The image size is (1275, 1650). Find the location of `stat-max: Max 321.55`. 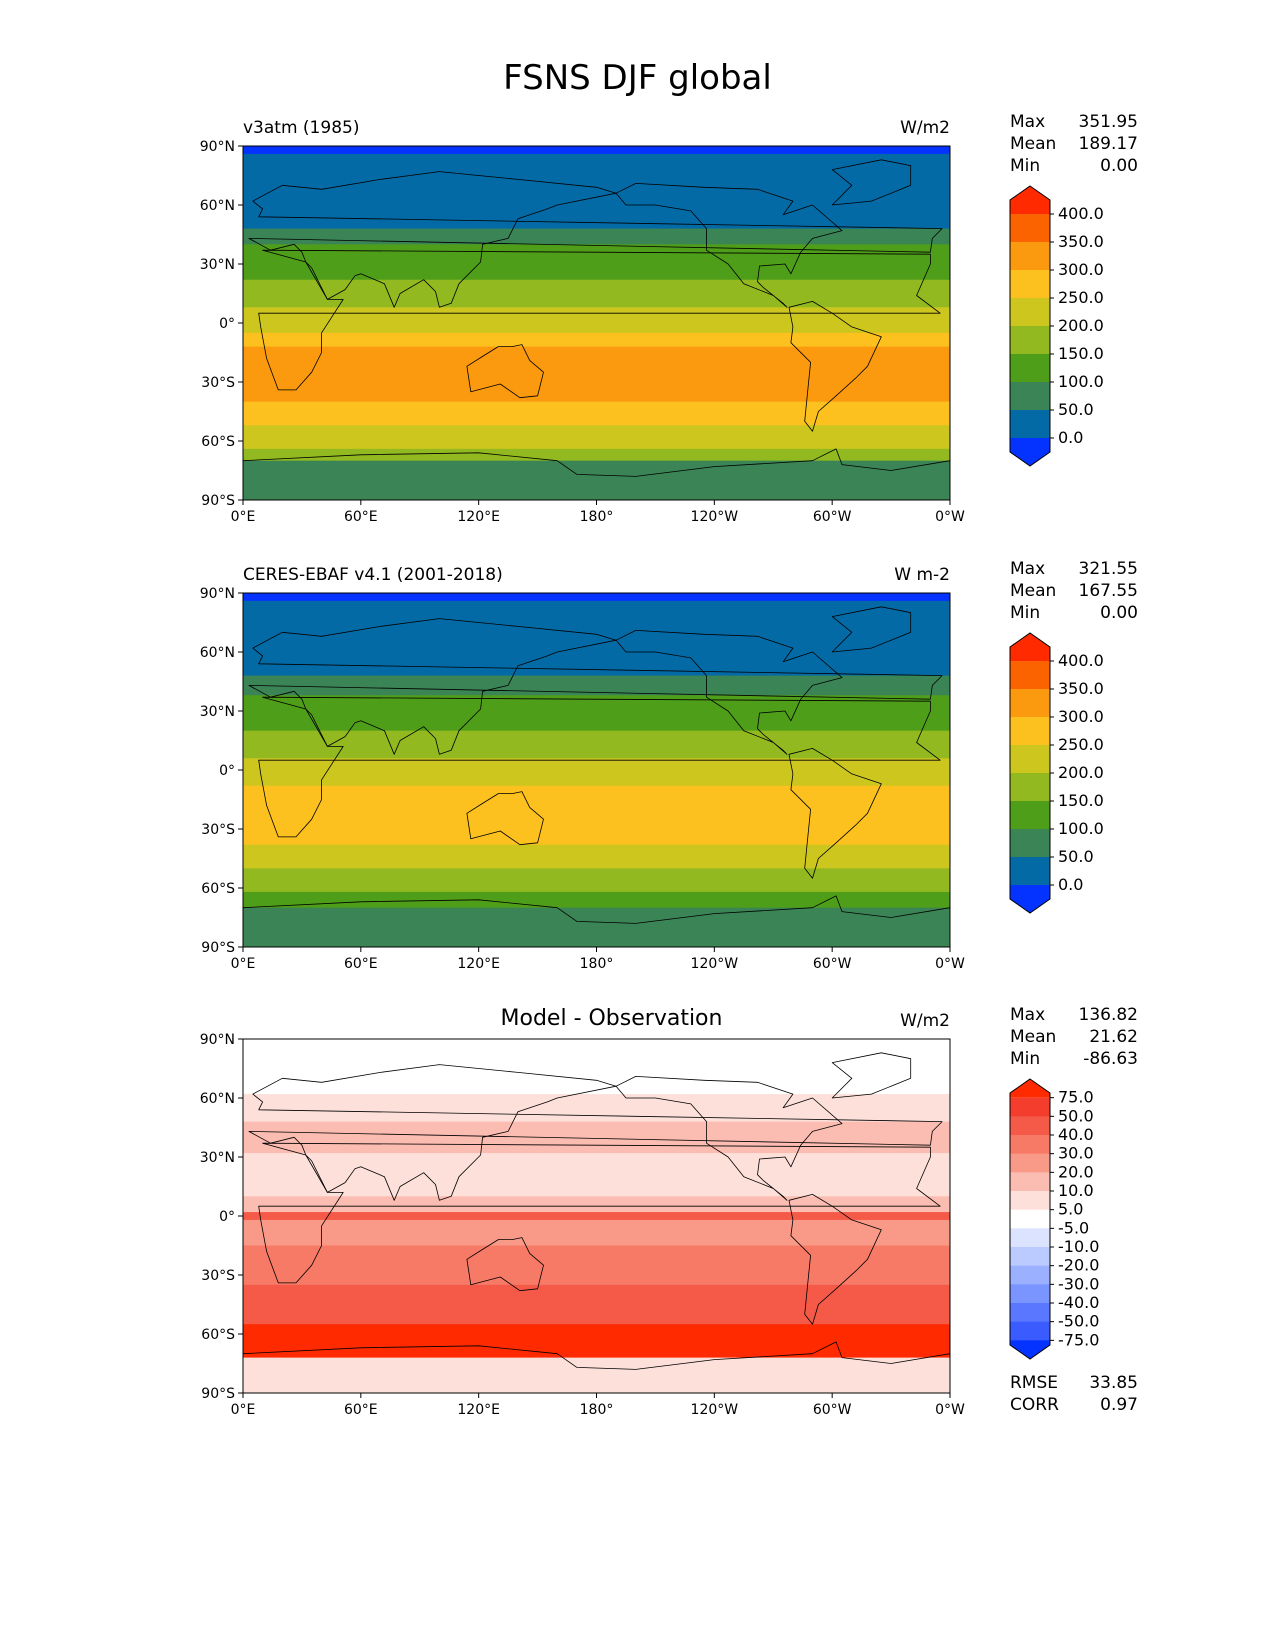

stat-max: Max 321.55 is located at coordinates (1074, 569).